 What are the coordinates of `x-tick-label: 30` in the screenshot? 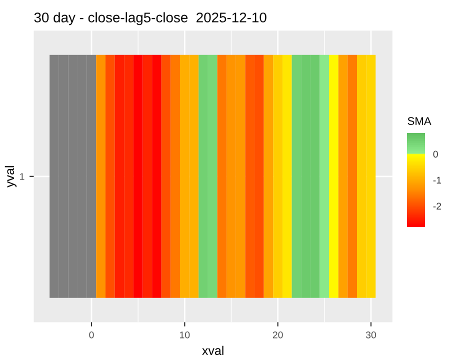 It's located at (371, 334).